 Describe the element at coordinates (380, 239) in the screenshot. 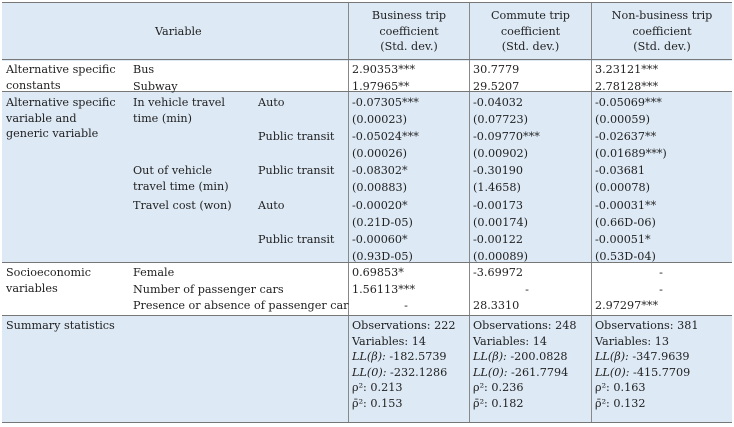

I see `value-cost-pt-business: -0.00060*` at that location.